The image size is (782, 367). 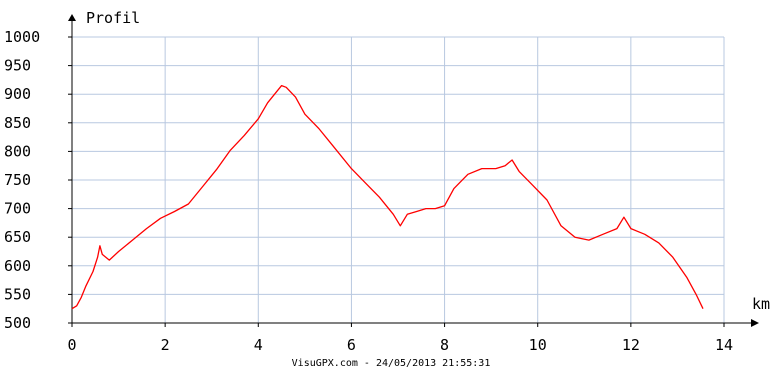 What do you see at coordinates (17, 266) in the screenshot?
I see `y-tick-label: 600` at bounding box center [17, 266].